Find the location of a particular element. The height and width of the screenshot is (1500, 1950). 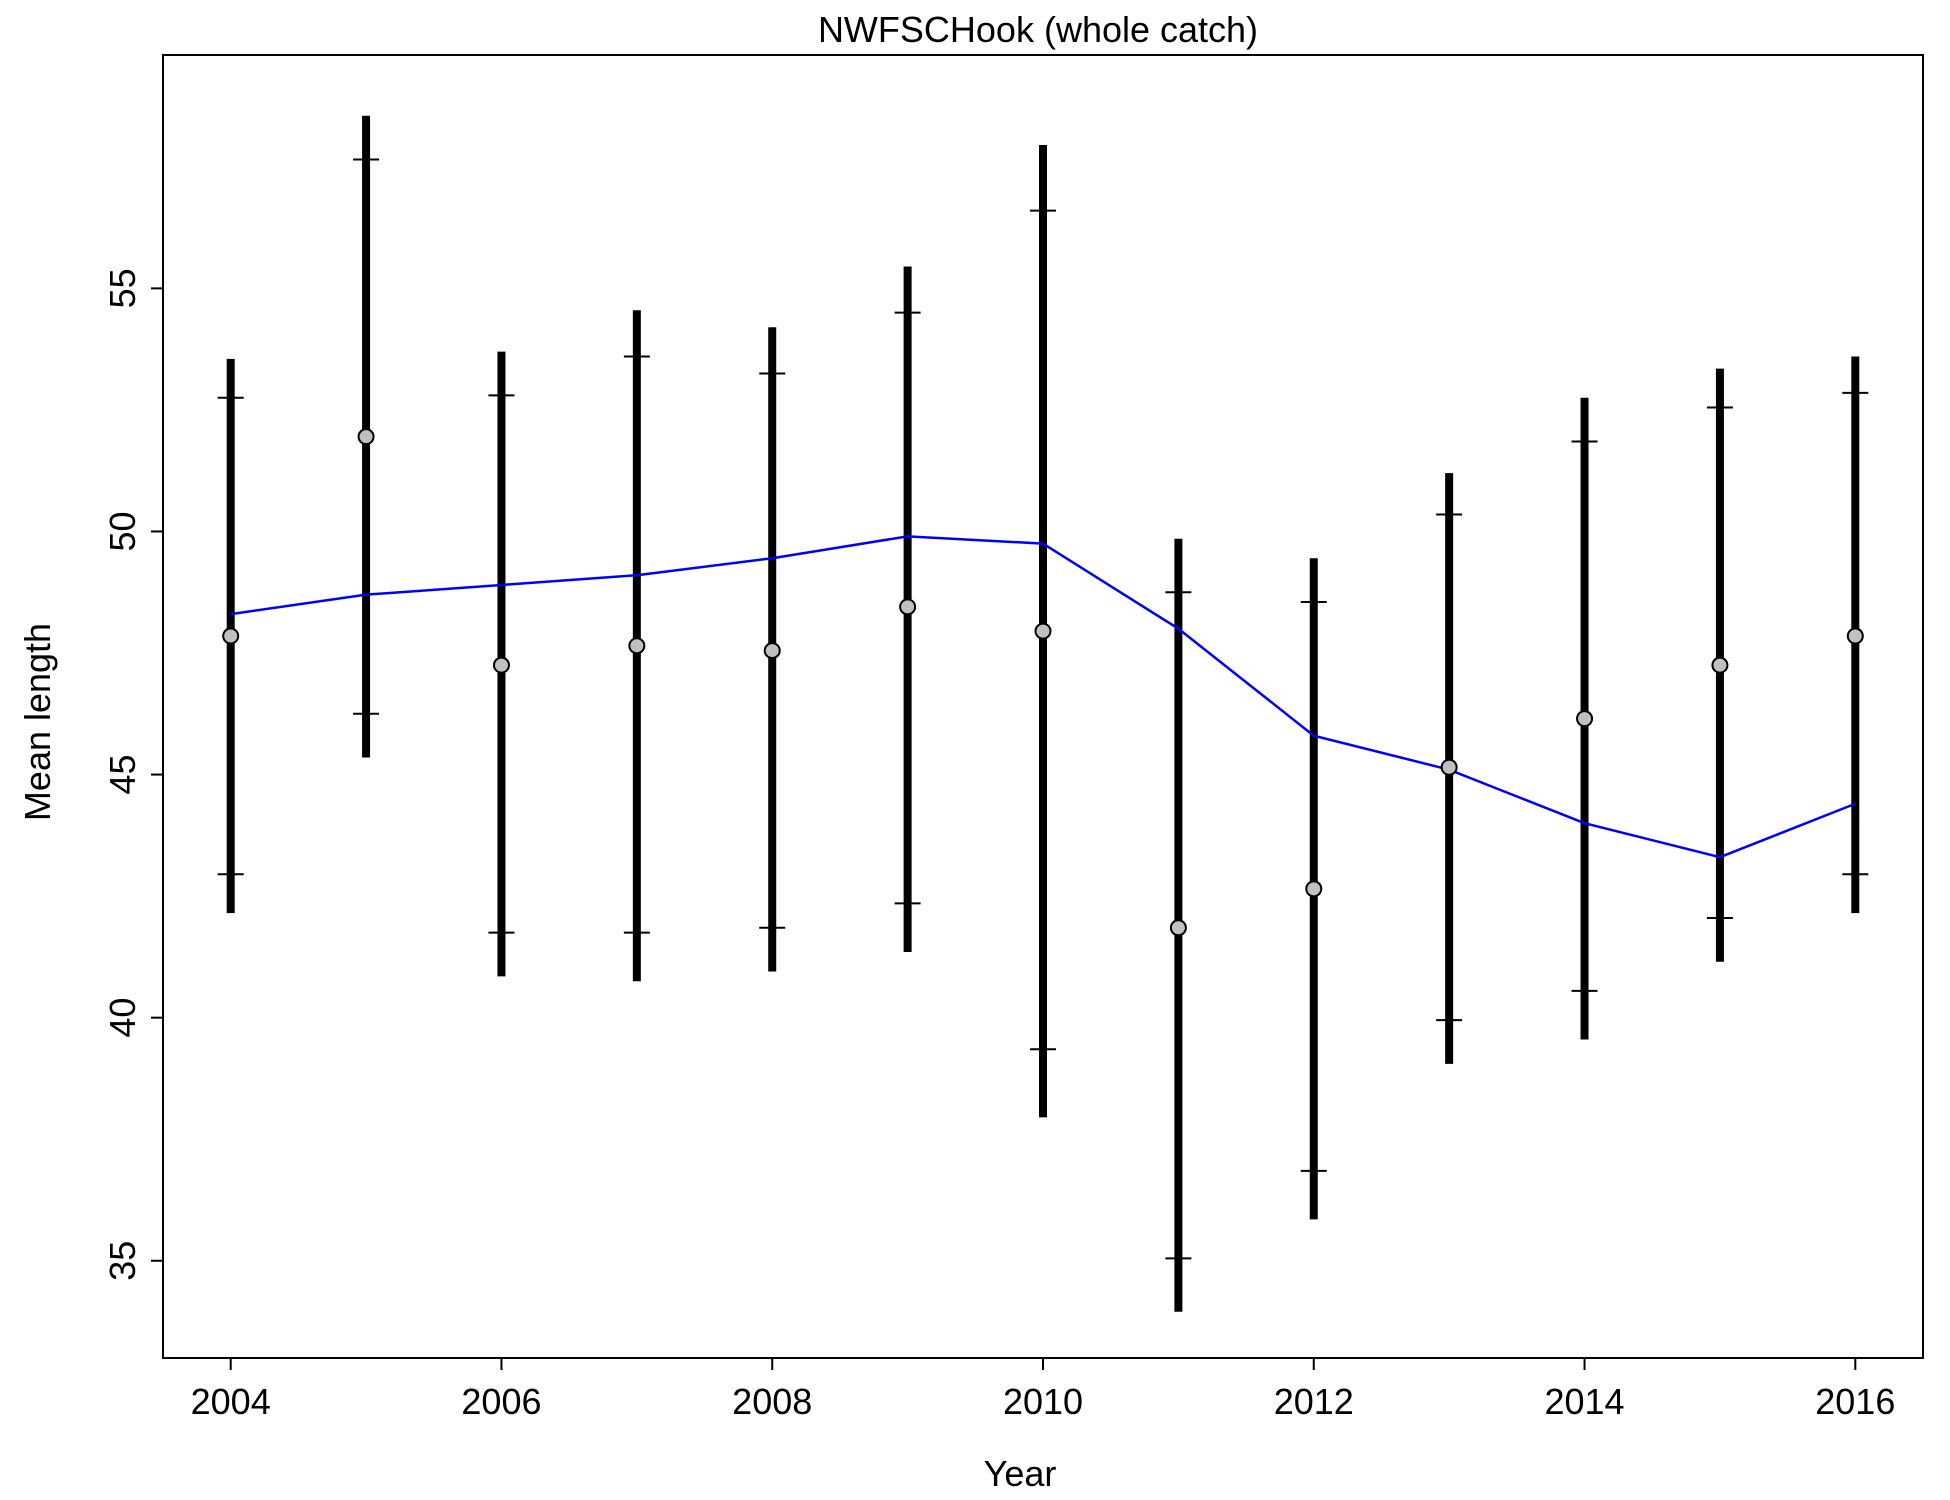

x-axis: 2004 2006 2008 2010 2012 2014 2016 is located at coordinates (1043, 1390).